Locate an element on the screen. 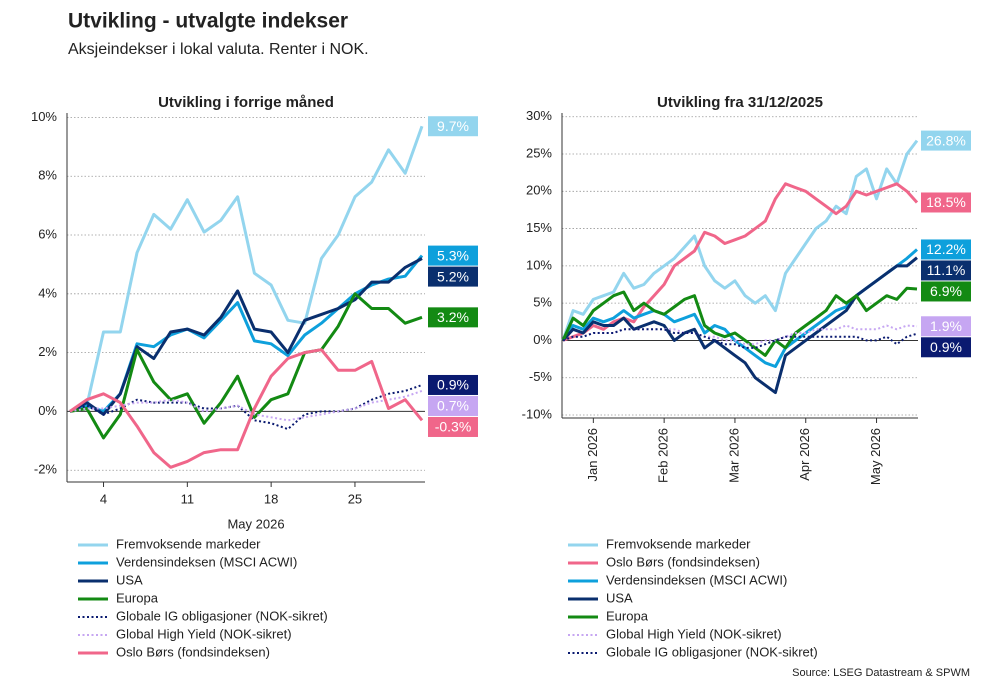 This screenshot has width=984, height=684. value-label: 3.2% is located at coordinates (453, 317).